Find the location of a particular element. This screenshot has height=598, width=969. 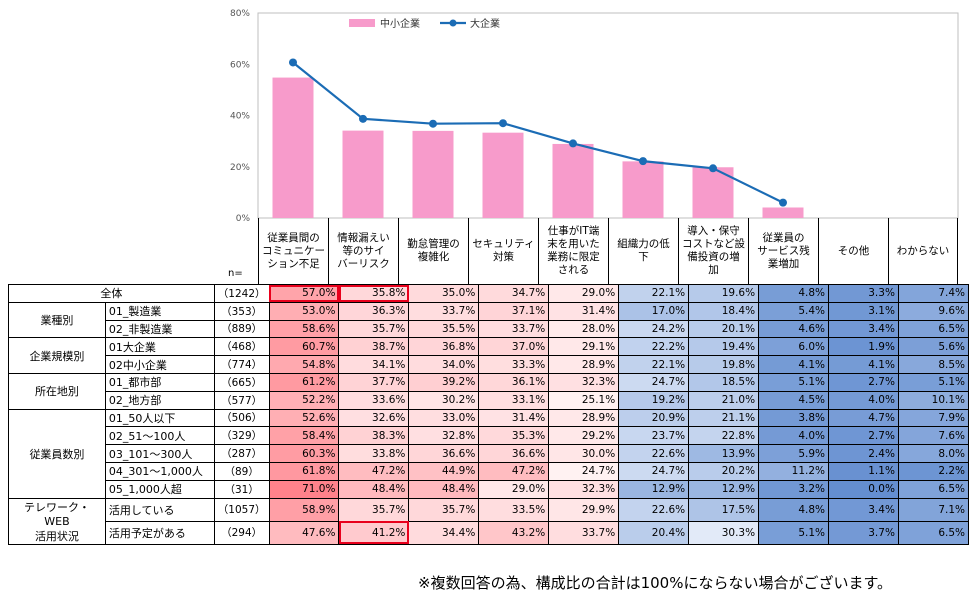

n-cell: （889） is located at coordinates (241, 329).